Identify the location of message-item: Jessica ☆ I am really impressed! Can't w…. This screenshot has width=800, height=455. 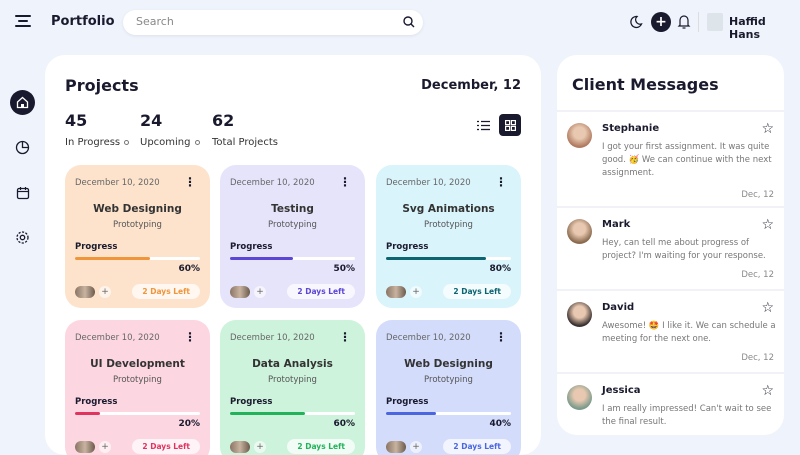
(670, 403).